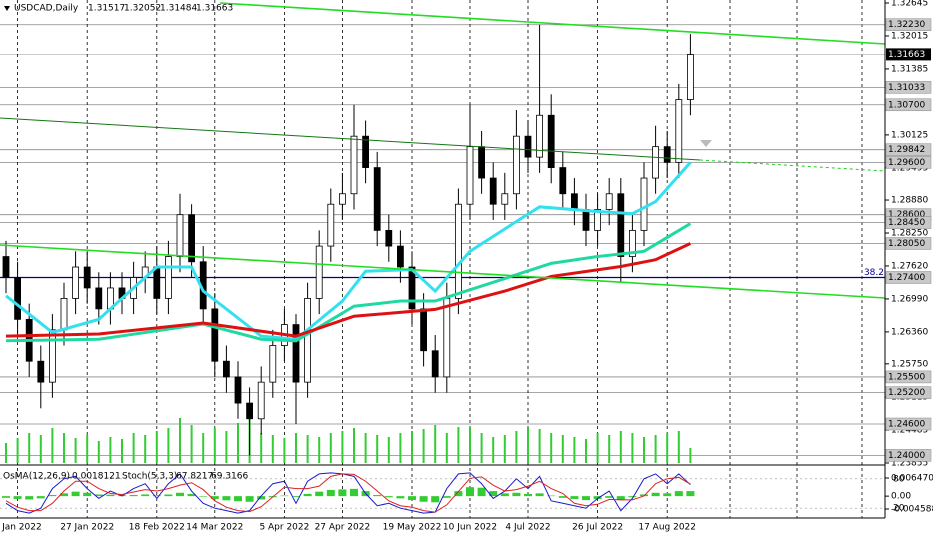  What do you see at coordinates (909, 431) in the screenshot?
I see `y-tick-label: 1.24485` at bounding box center [909, 431].